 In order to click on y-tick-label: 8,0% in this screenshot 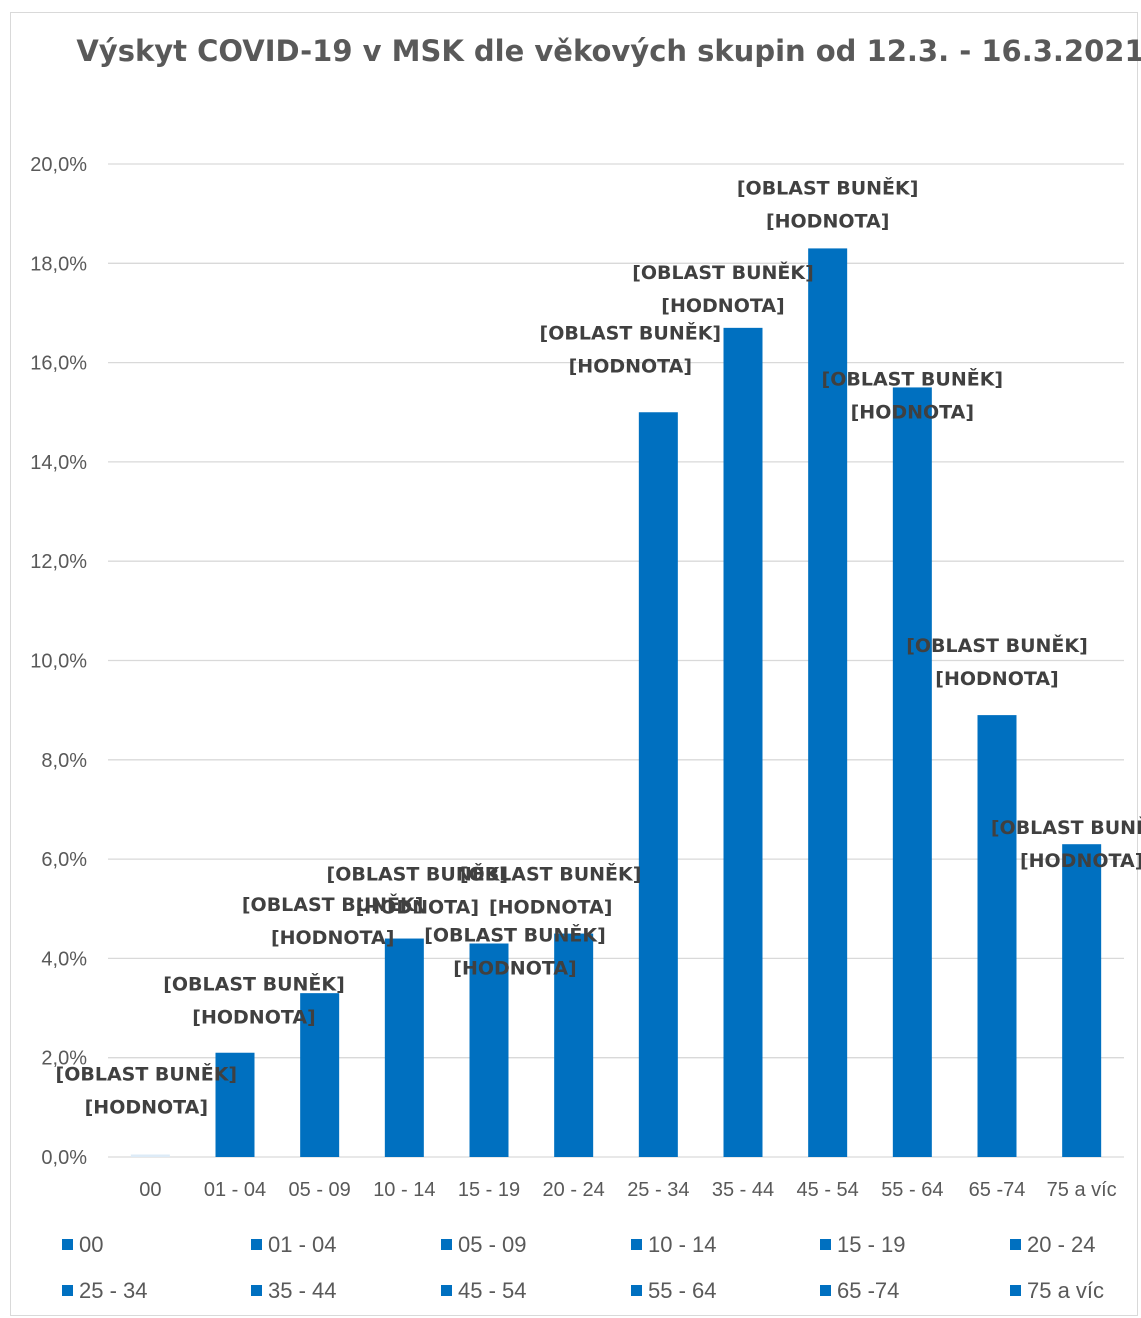, I will do `click(64, 761)`.